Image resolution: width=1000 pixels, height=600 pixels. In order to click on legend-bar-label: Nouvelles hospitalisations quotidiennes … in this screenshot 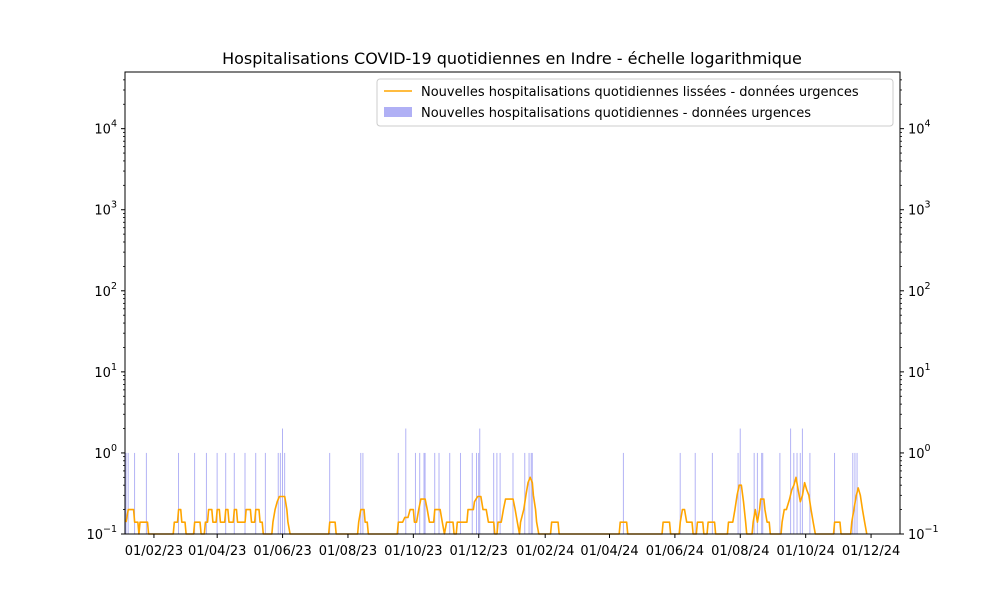, I will do `click(616, 113)`.